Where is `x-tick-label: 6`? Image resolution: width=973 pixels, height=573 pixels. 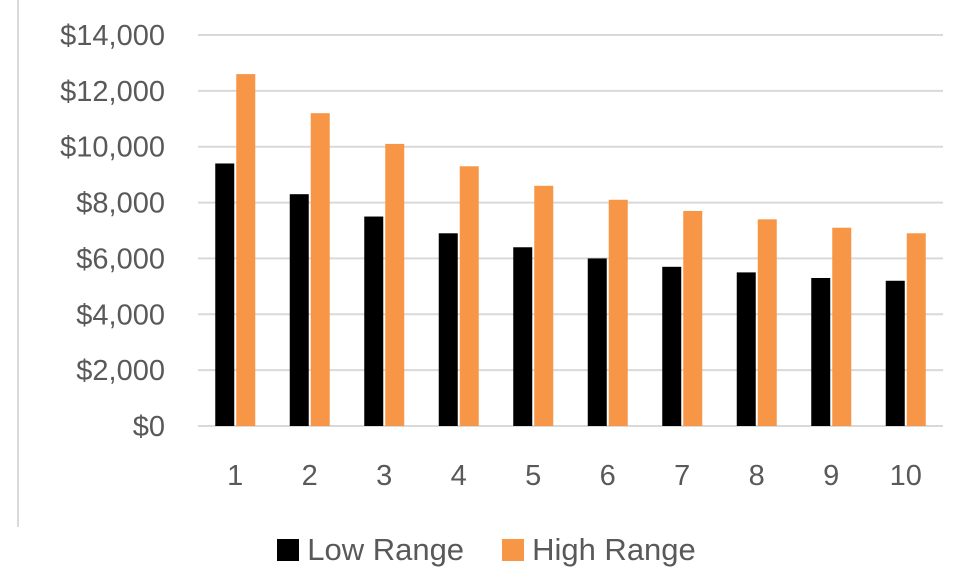 x-tick-label: 6 is located at coordinates (608, 476).